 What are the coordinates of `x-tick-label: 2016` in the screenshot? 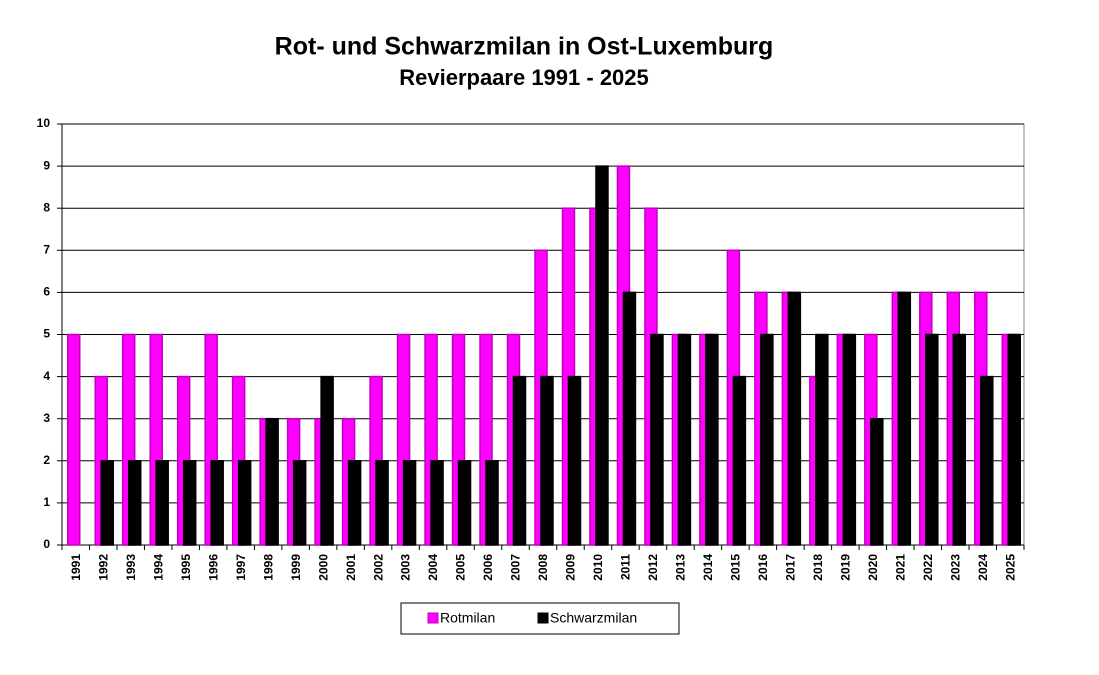 It's located at (763, 567).